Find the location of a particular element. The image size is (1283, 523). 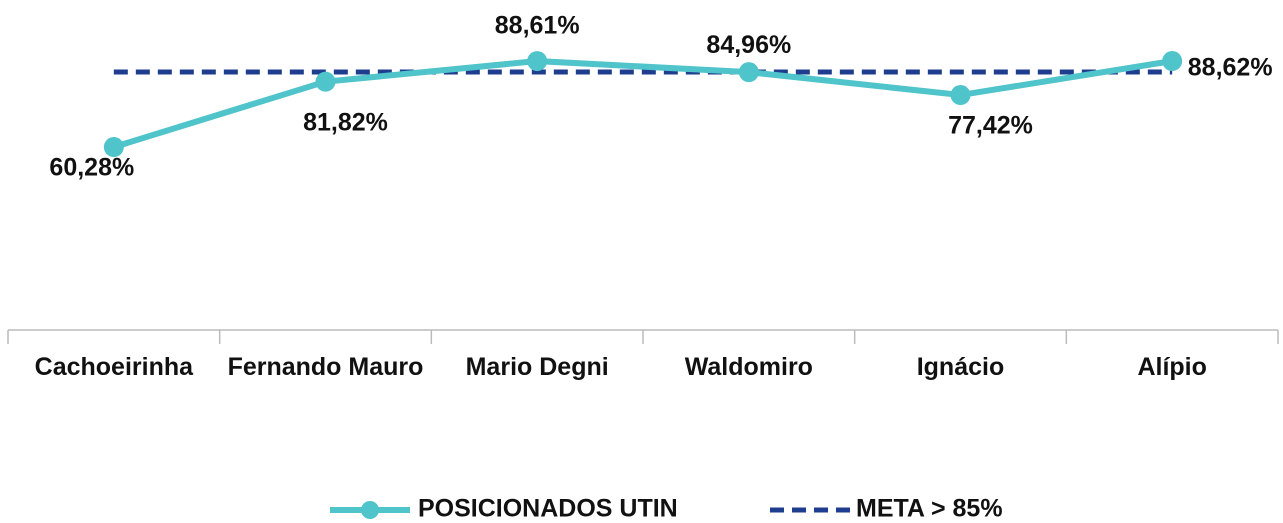

data-label: 84,96% is located at coordinates (748, 45).